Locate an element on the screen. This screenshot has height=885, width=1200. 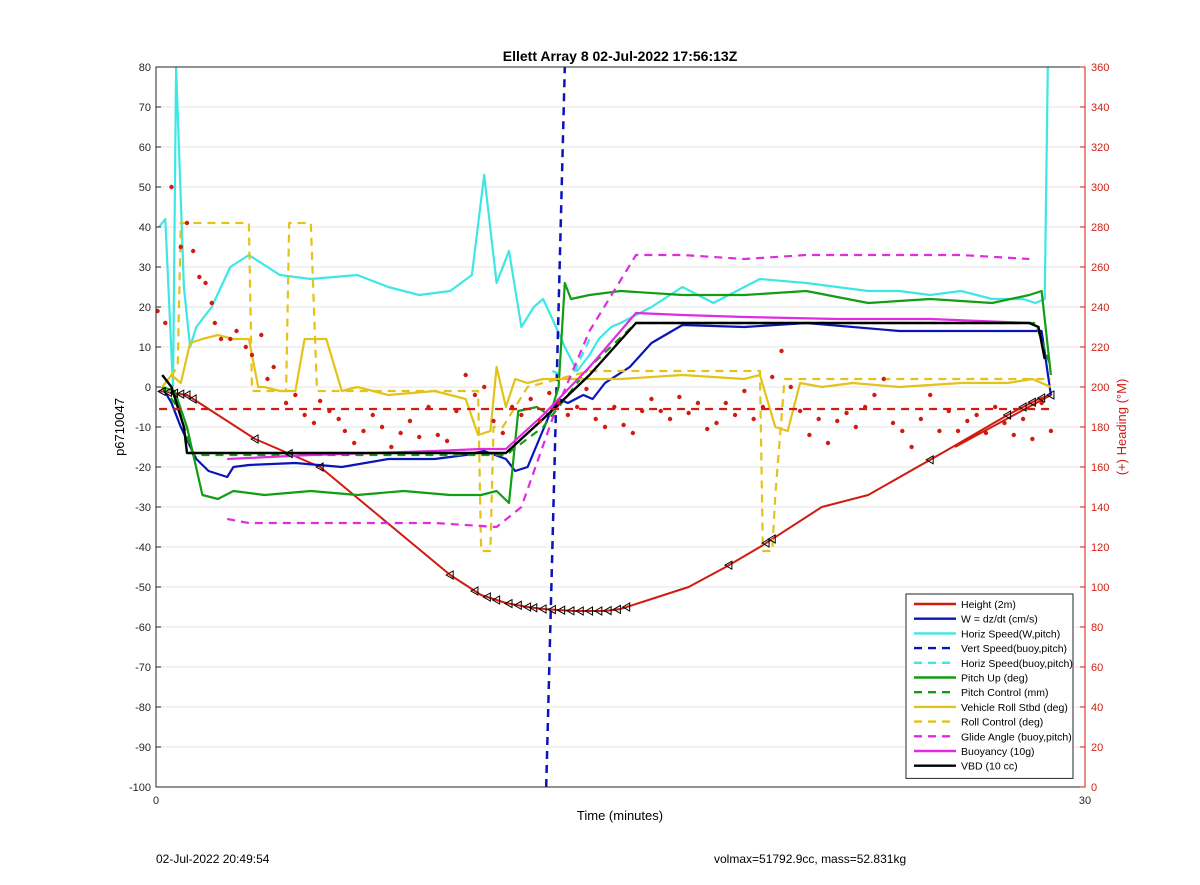
series-line-vbd-10-cc is located at coordinates (603, 388).